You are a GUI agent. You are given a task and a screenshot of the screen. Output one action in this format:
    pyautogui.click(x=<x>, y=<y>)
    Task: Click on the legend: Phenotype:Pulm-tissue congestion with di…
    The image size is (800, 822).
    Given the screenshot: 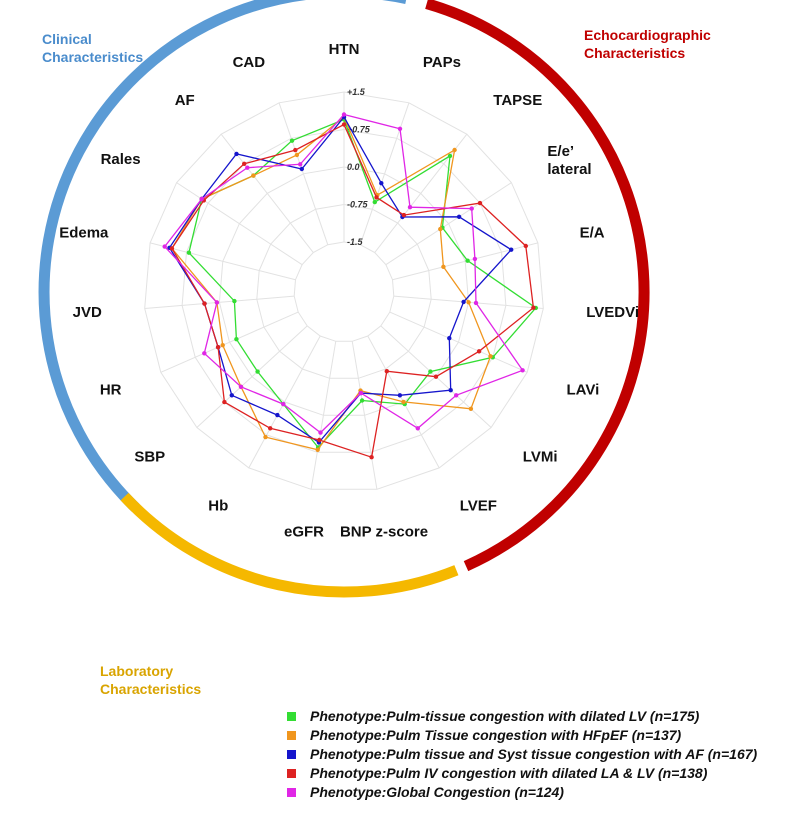 What is the action you would take?
    pyautogui.click(x=522, y=754)
    